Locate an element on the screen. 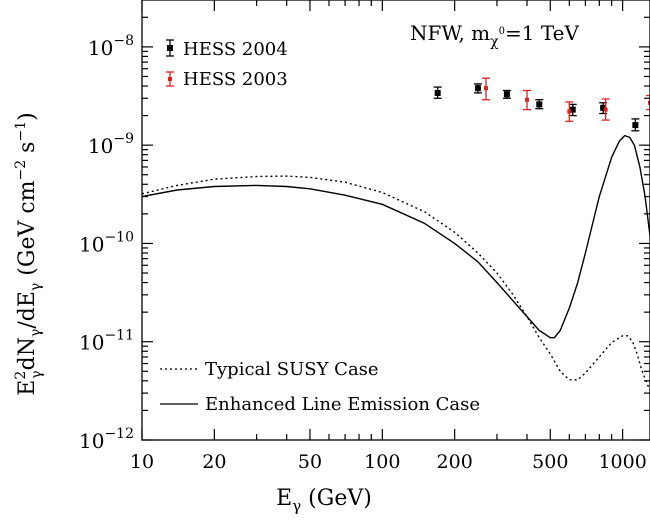 This screenshot has width=650, height=523. legend-label-typical-susy: Typical SUSY Case is located at coordinates (292, 369).